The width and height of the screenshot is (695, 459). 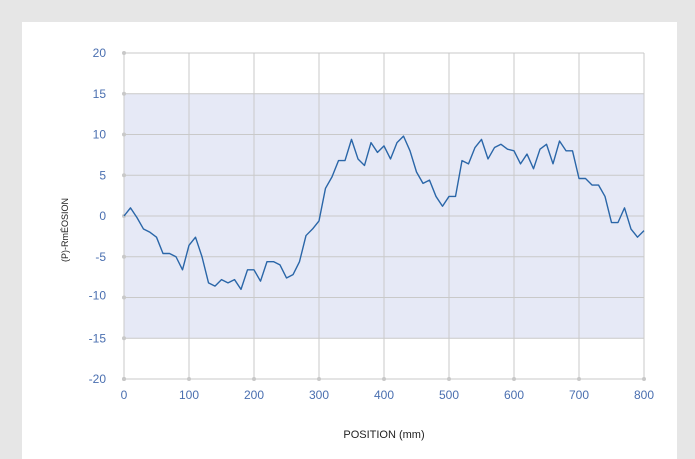 I want to click on x-tick-label: 400, so click(x=384, y=395).